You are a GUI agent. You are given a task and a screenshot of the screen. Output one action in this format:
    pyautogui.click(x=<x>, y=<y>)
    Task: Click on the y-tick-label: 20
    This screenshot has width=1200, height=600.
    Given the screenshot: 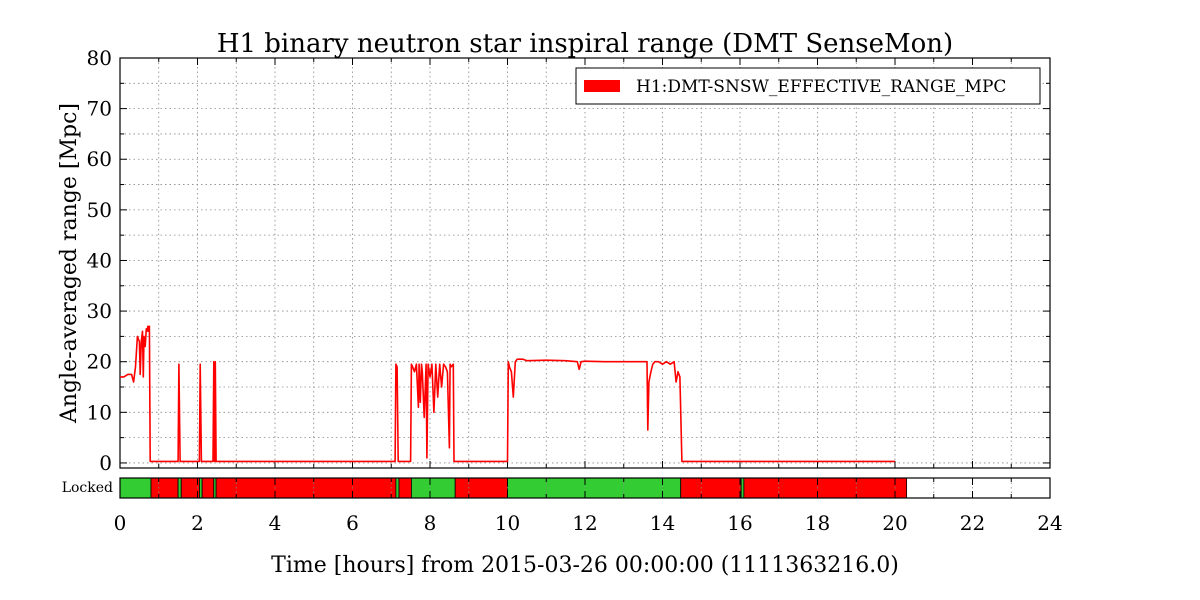 What is the action you would take?
    pyautogui.click(x=99, y=362)
    